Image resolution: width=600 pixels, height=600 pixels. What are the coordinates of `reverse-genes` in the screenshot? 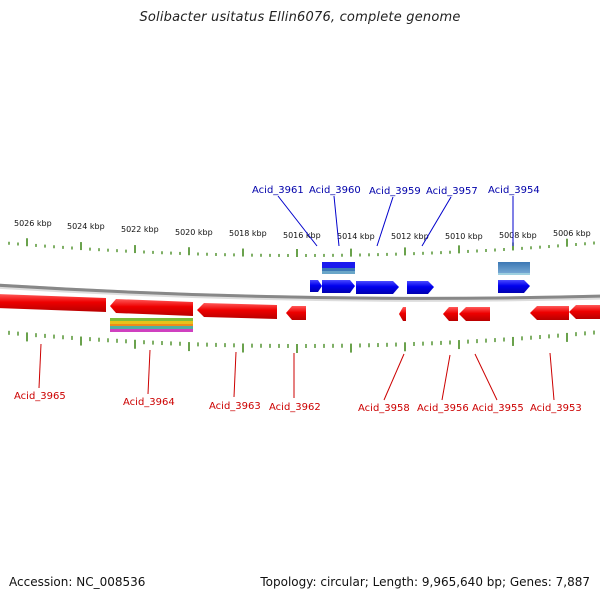 It's located at (300, 313).